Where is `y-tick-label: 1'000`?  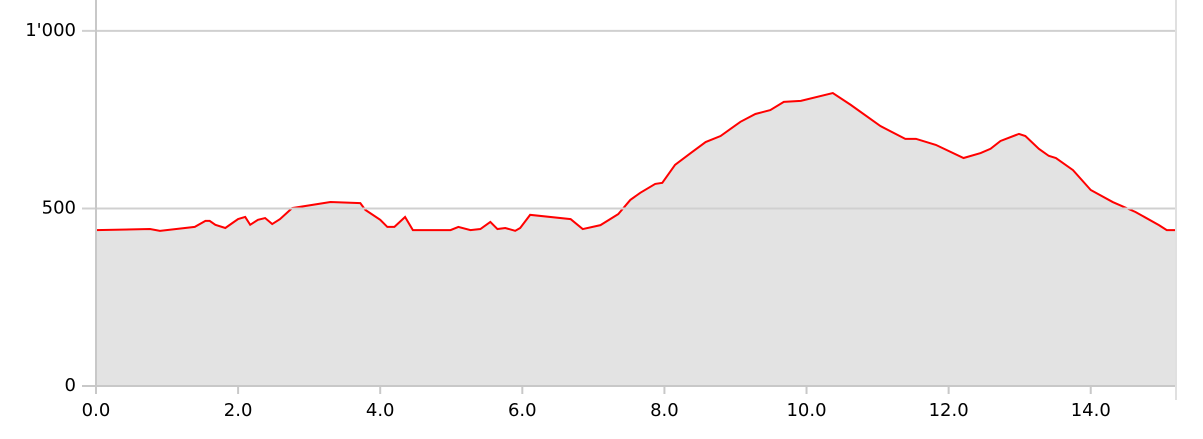 y-tick-label: 1'000 is located at coordinates (50, 30).